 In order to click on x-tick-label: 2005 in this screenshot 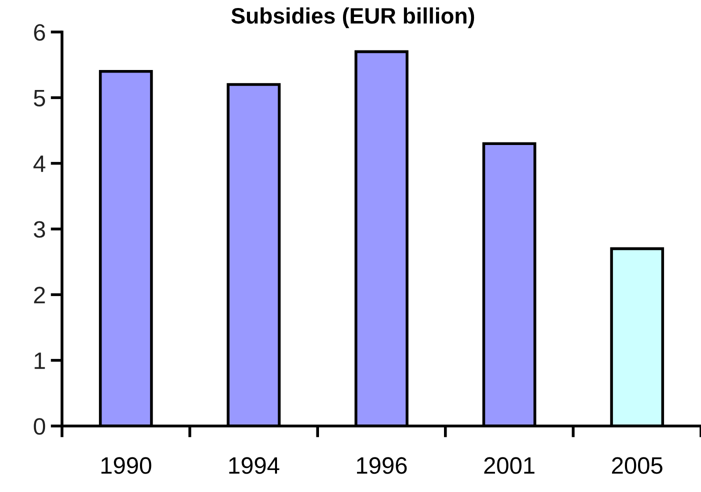, I will do `click(637, 465)`.